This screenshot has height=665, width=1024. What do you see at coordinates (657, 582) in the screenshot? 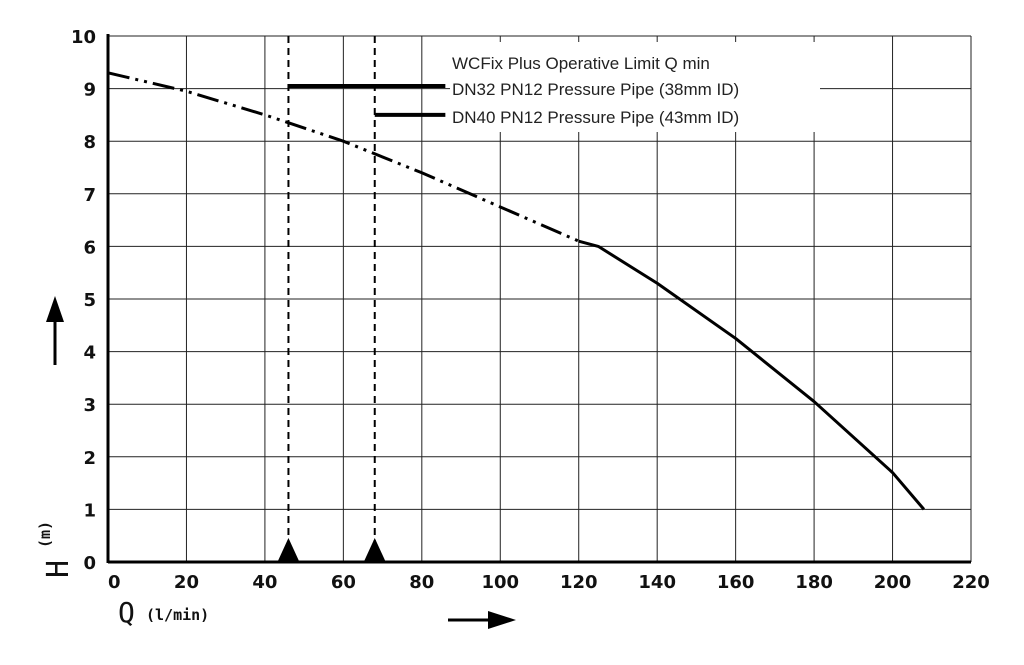
I see `x-tick-label: 140` at bounding box center [657, 582].